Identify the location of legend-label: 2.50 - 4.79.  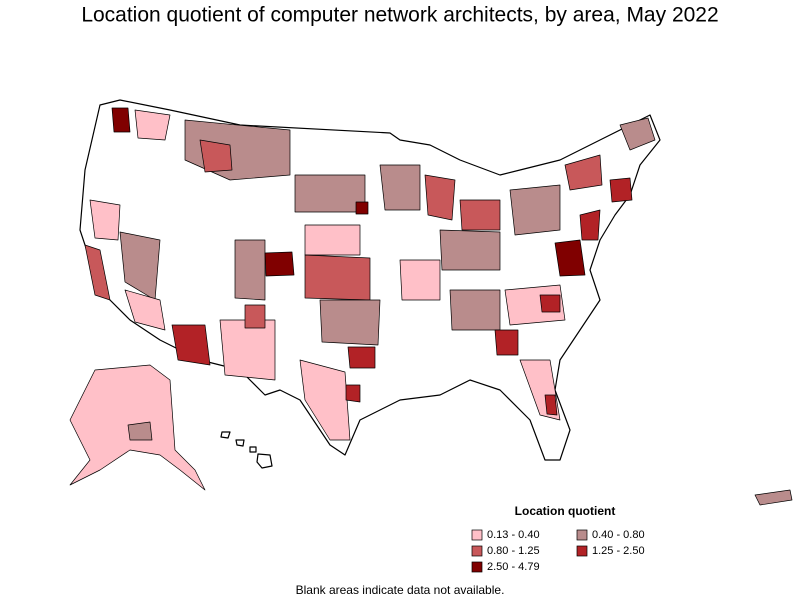
(513, 567).